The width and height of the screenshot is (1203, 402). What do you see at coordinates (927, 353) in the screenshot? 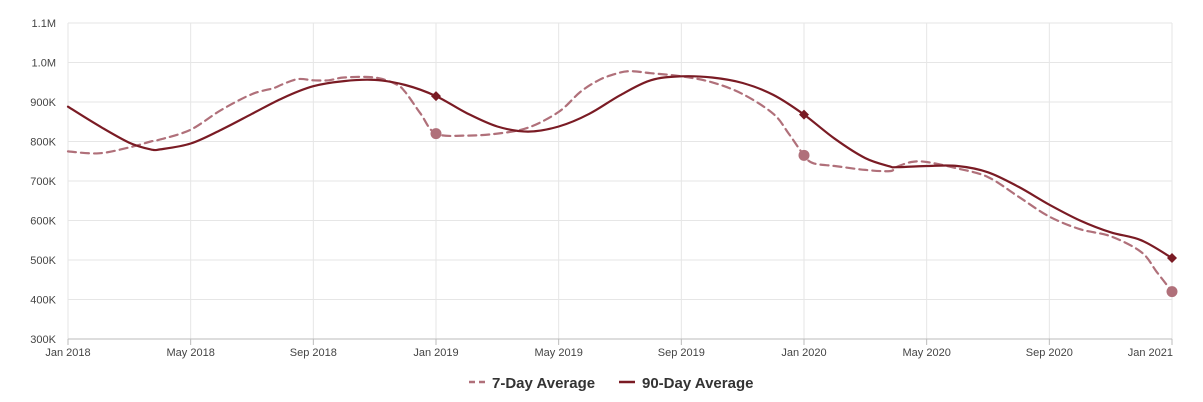
I see `x-tick-label: May 2020` at bounding box center [927, 353].